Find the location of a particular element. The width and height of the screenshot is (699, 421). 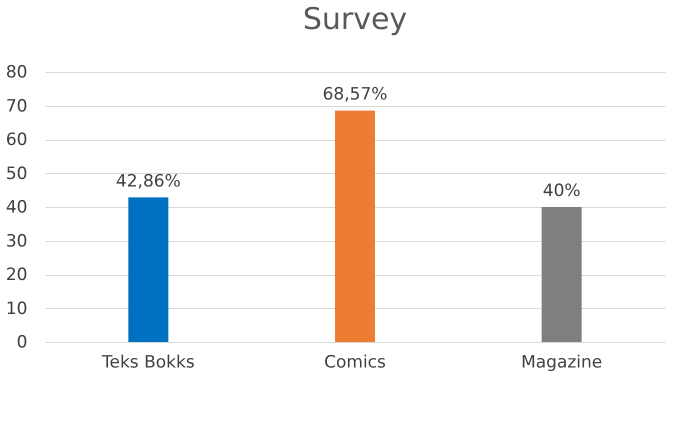

data-label: 68,57% is located at coordinates (355, 94).